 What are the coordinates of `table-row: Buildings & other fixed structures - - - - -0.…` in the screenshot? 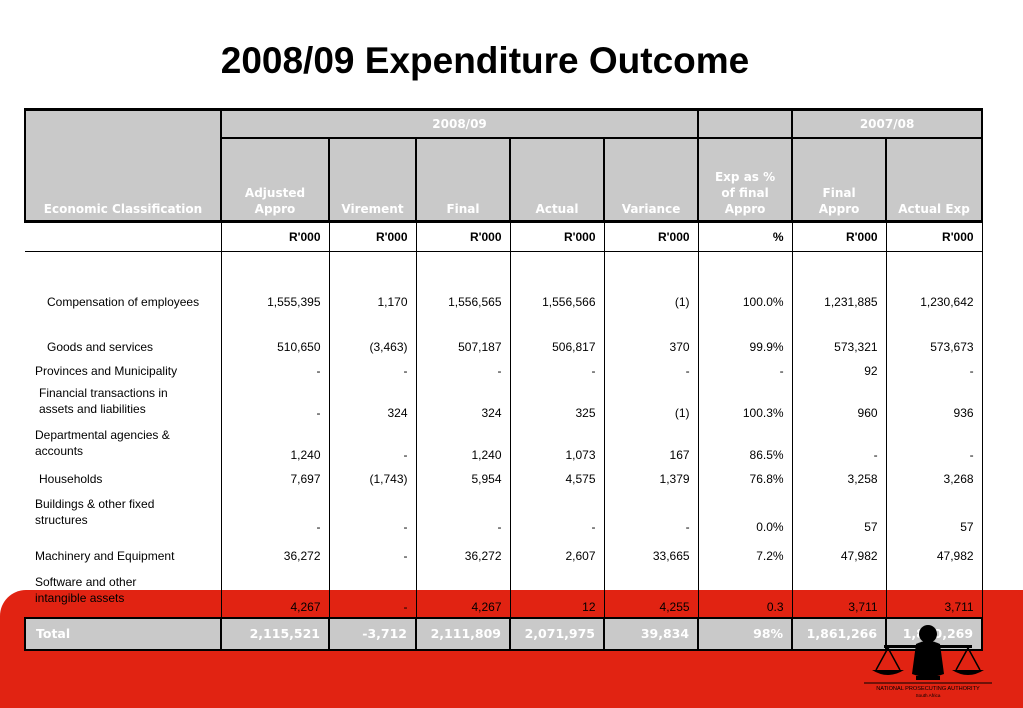 It's located at (504, 512).